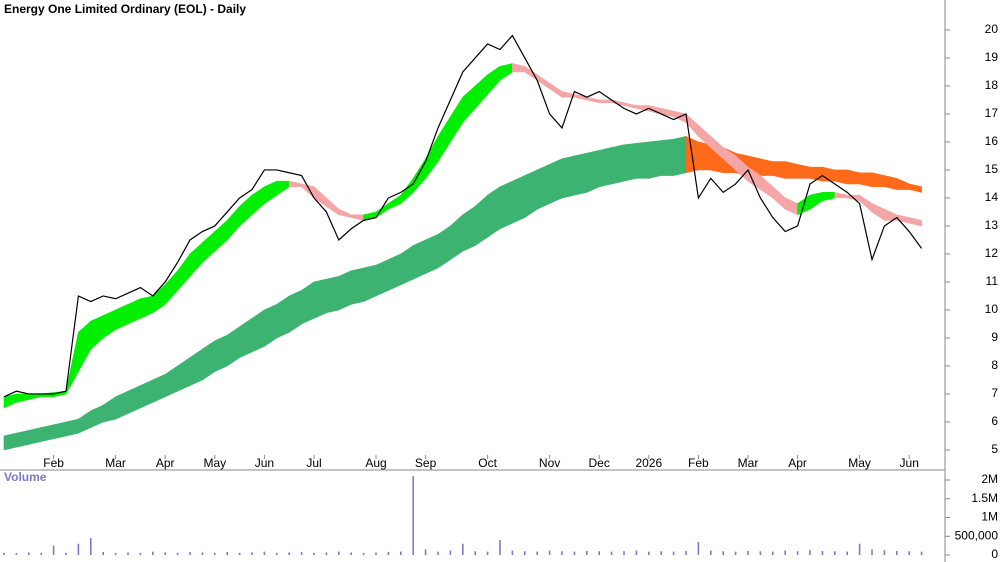  Describe the element at coordinates (989, 479) in the screenshot. I see `y-tick-label: 2M` at that location.